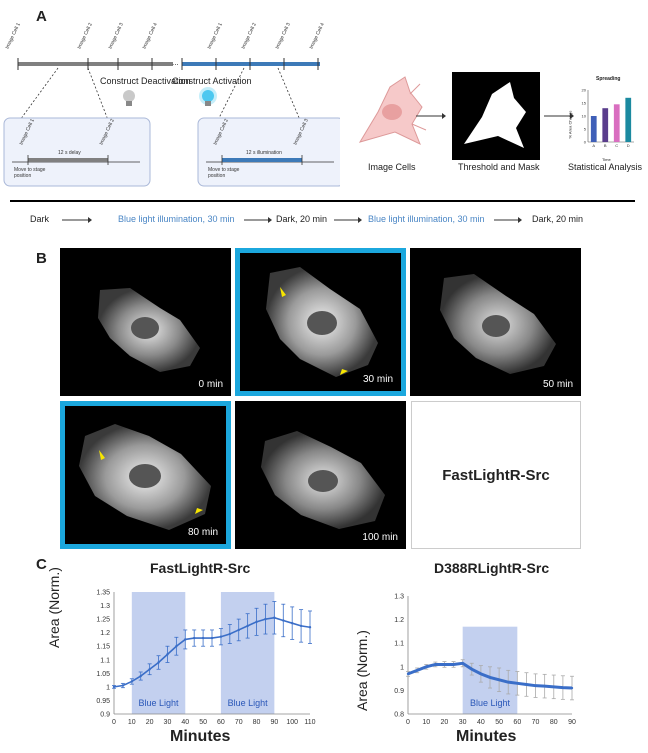  What do you see at coordinates (584, 116) in the screenshot?
I see `mini-y-tick-label: 10` at bounding box center [584, 116].